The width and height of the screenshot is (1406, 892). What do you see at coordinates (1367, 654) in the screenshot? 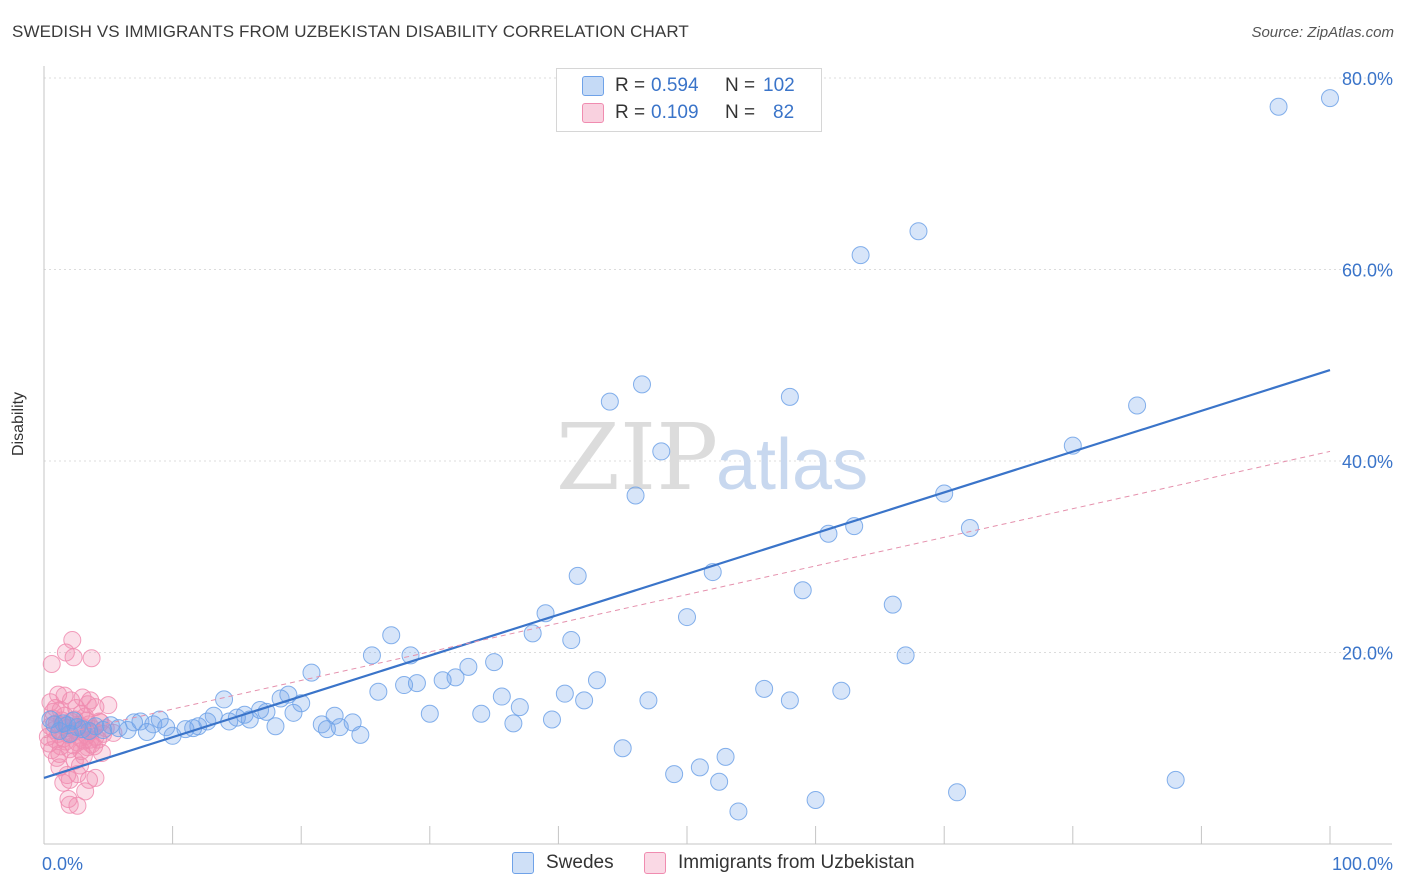
I see `y-tick-label: 20.0%` at bounding box center [1367, 654].